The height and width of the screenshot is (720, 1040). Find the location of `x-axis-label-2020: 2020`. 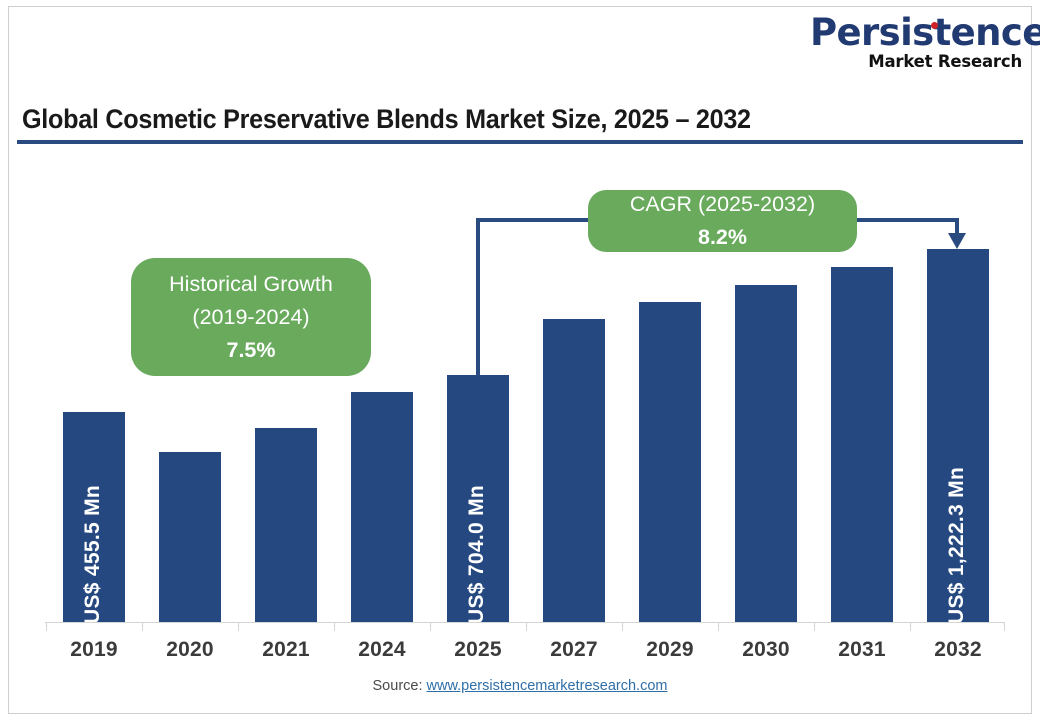

x-axis-label-2020: 2020 is located at coordinates (190, 649).